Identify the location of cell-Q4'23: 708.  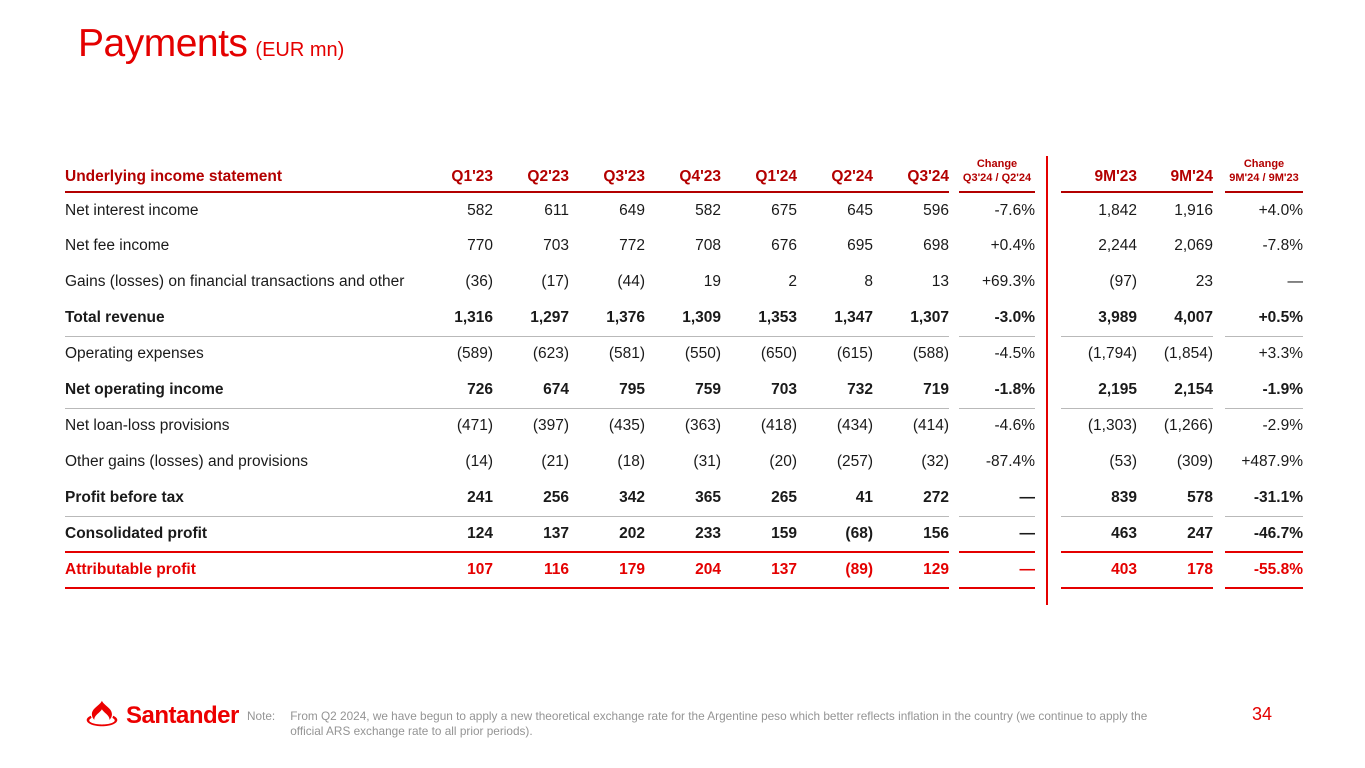
(708, 245).